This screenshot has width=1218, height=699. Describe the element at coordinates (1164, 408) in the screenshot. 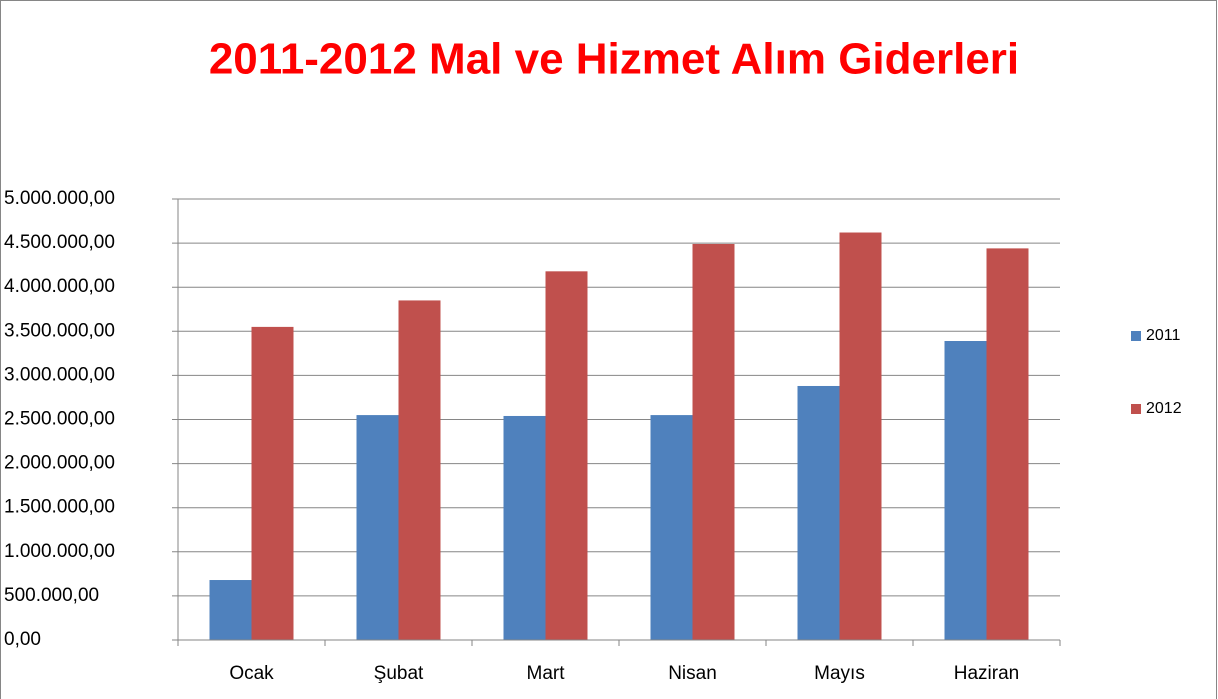

I see `legend-label: 2012` at that location.